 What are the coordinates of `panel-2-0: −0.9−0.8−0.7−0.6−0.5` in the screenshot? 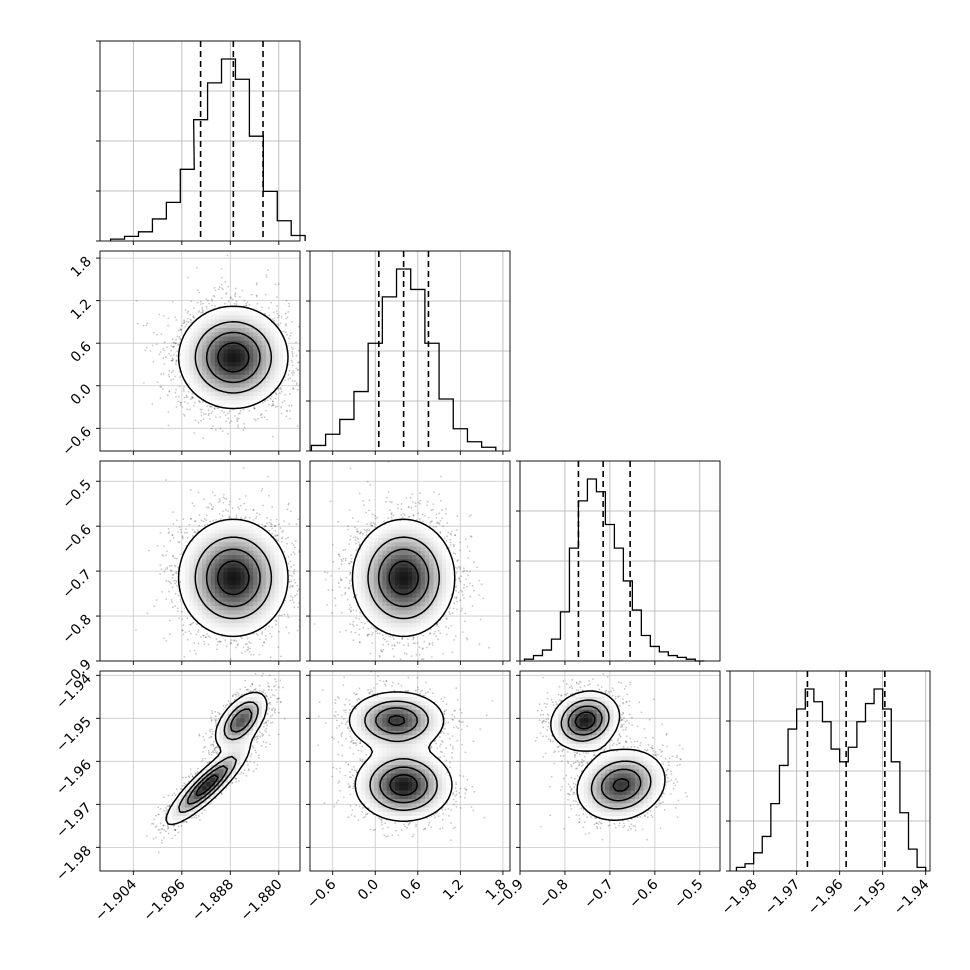 It's located at (184, 576).